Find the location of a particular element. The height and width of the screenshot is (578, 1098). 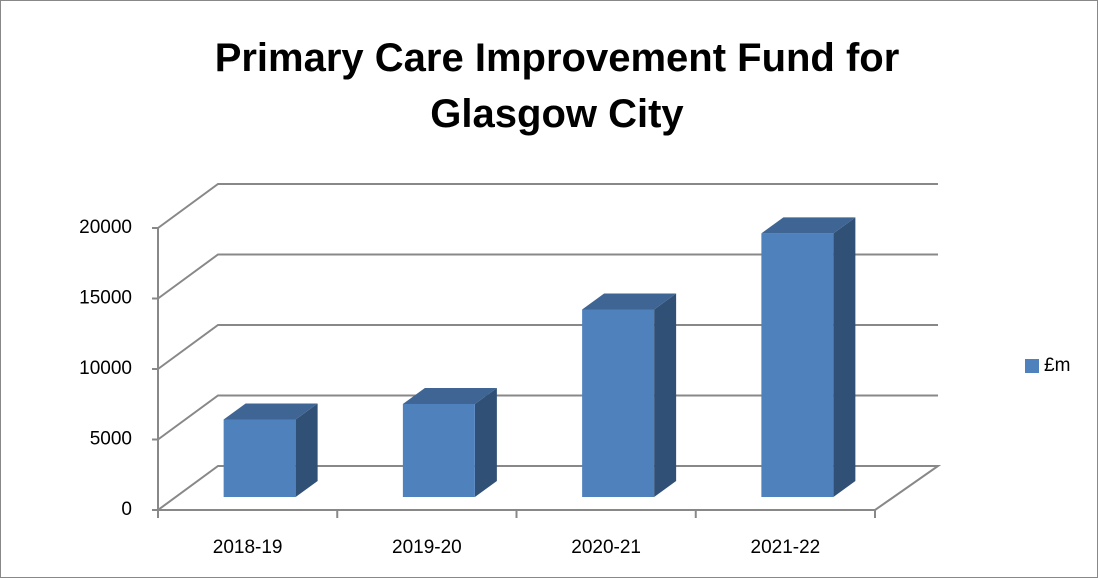

y-tick-label: 10000 is located at coordinates (105, 368).